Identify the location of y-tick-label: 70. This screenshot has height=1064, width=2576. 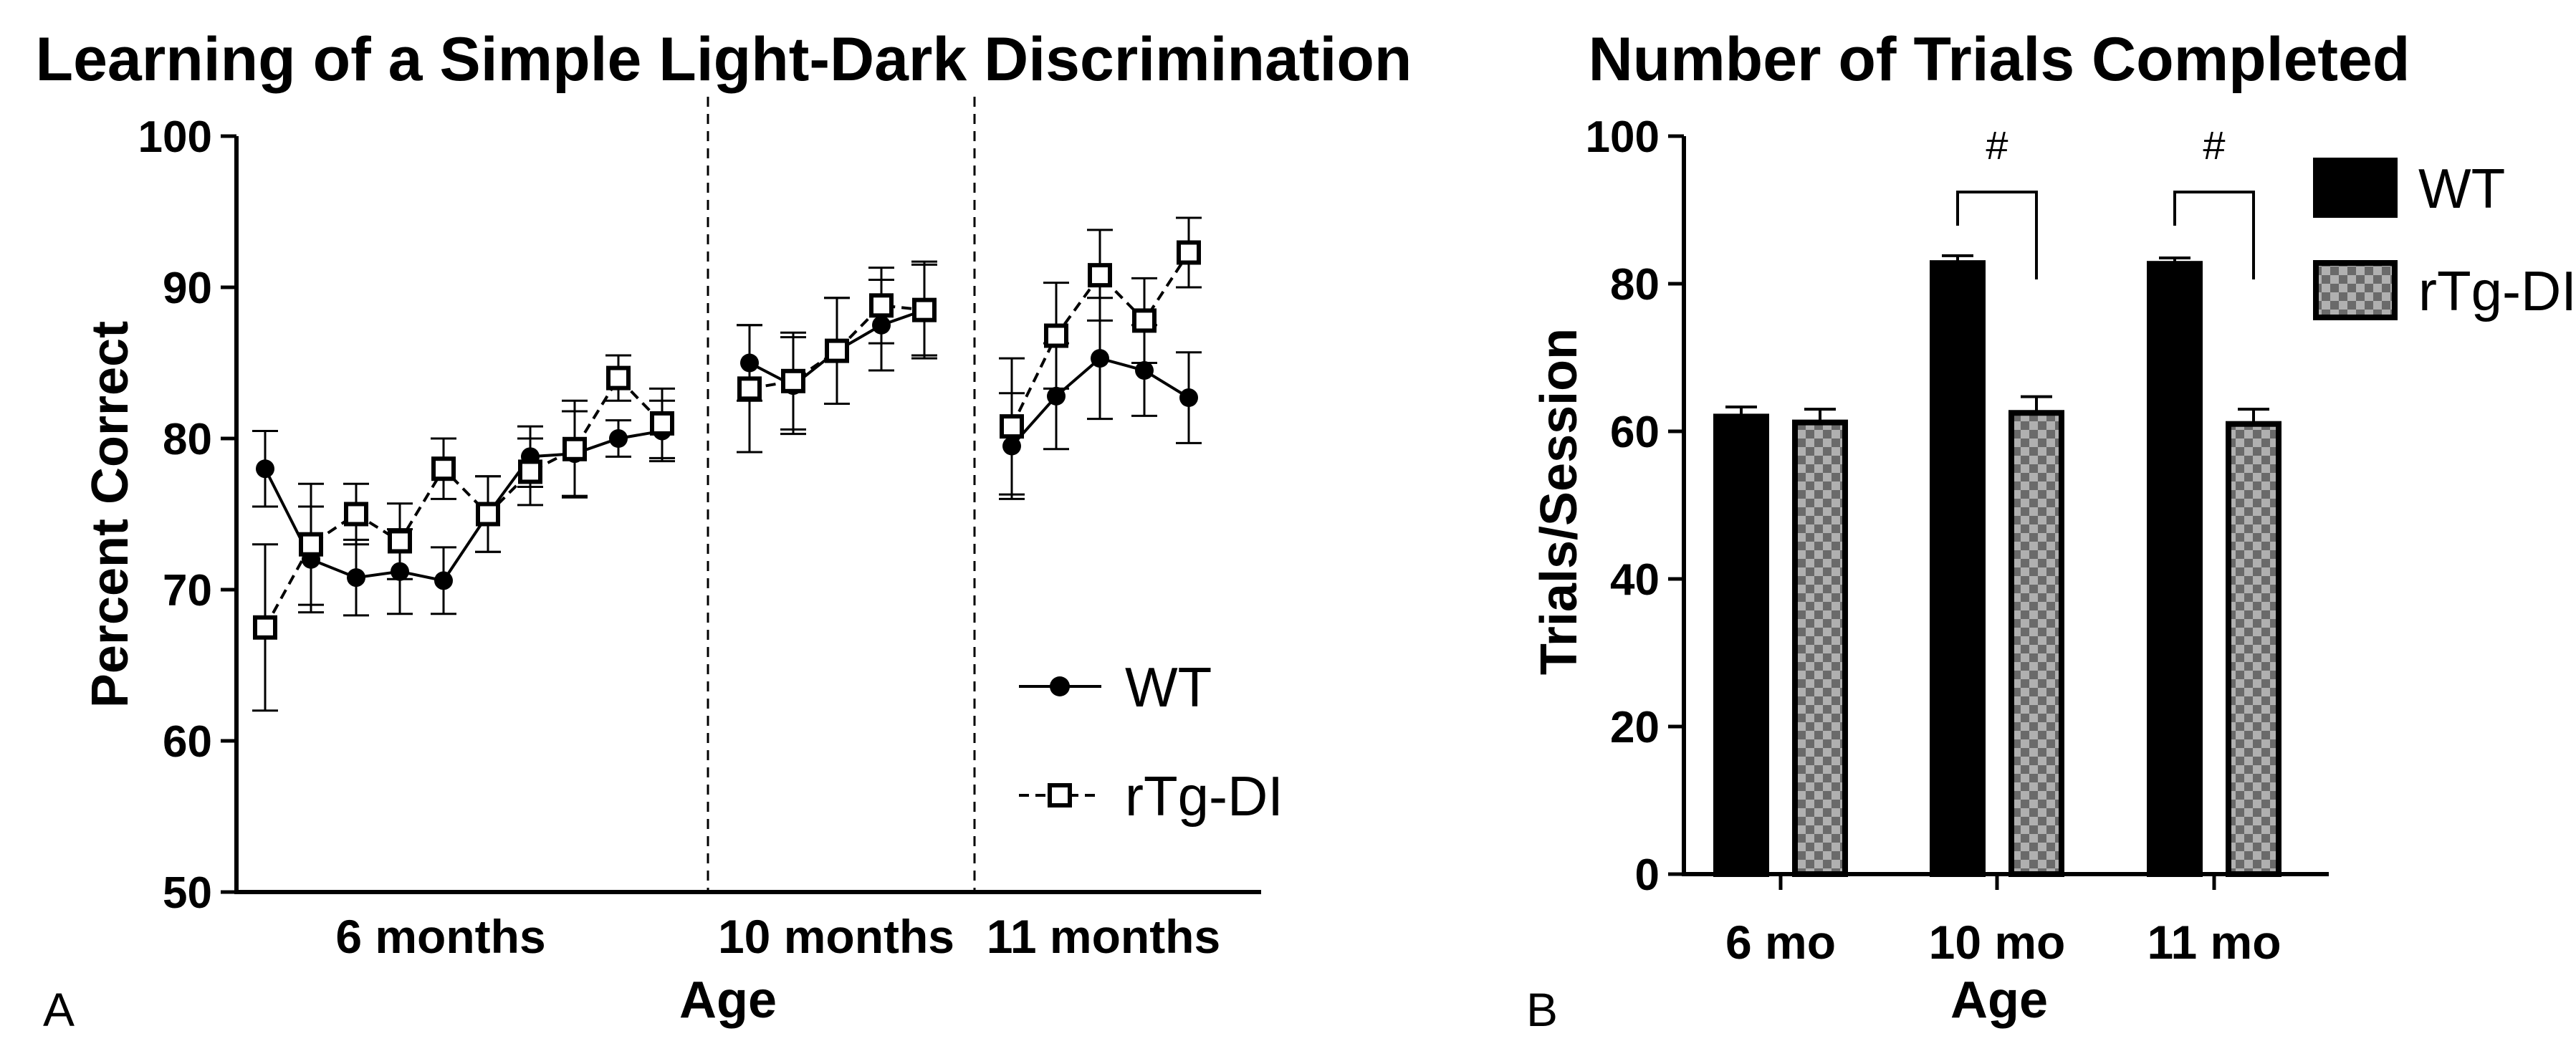
(188, 590).